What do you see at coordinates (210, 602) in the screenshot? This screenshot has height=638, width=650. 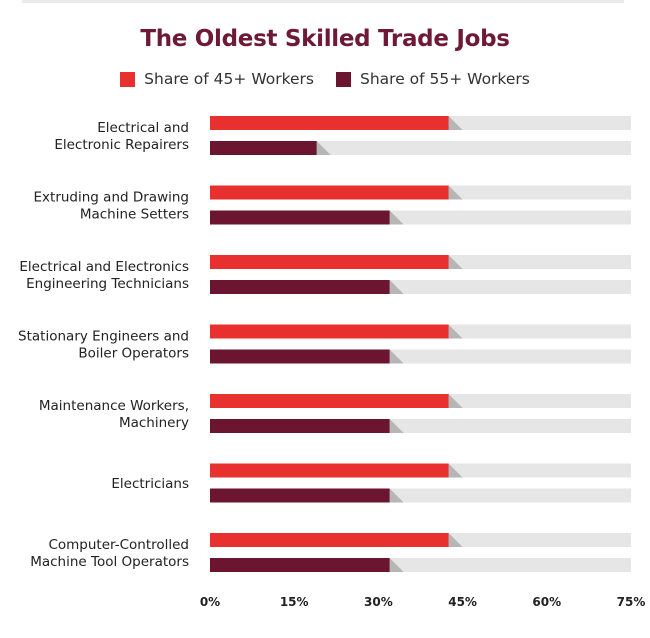 I see `x-tick-label: 0%` at bounding box center [210, 602].